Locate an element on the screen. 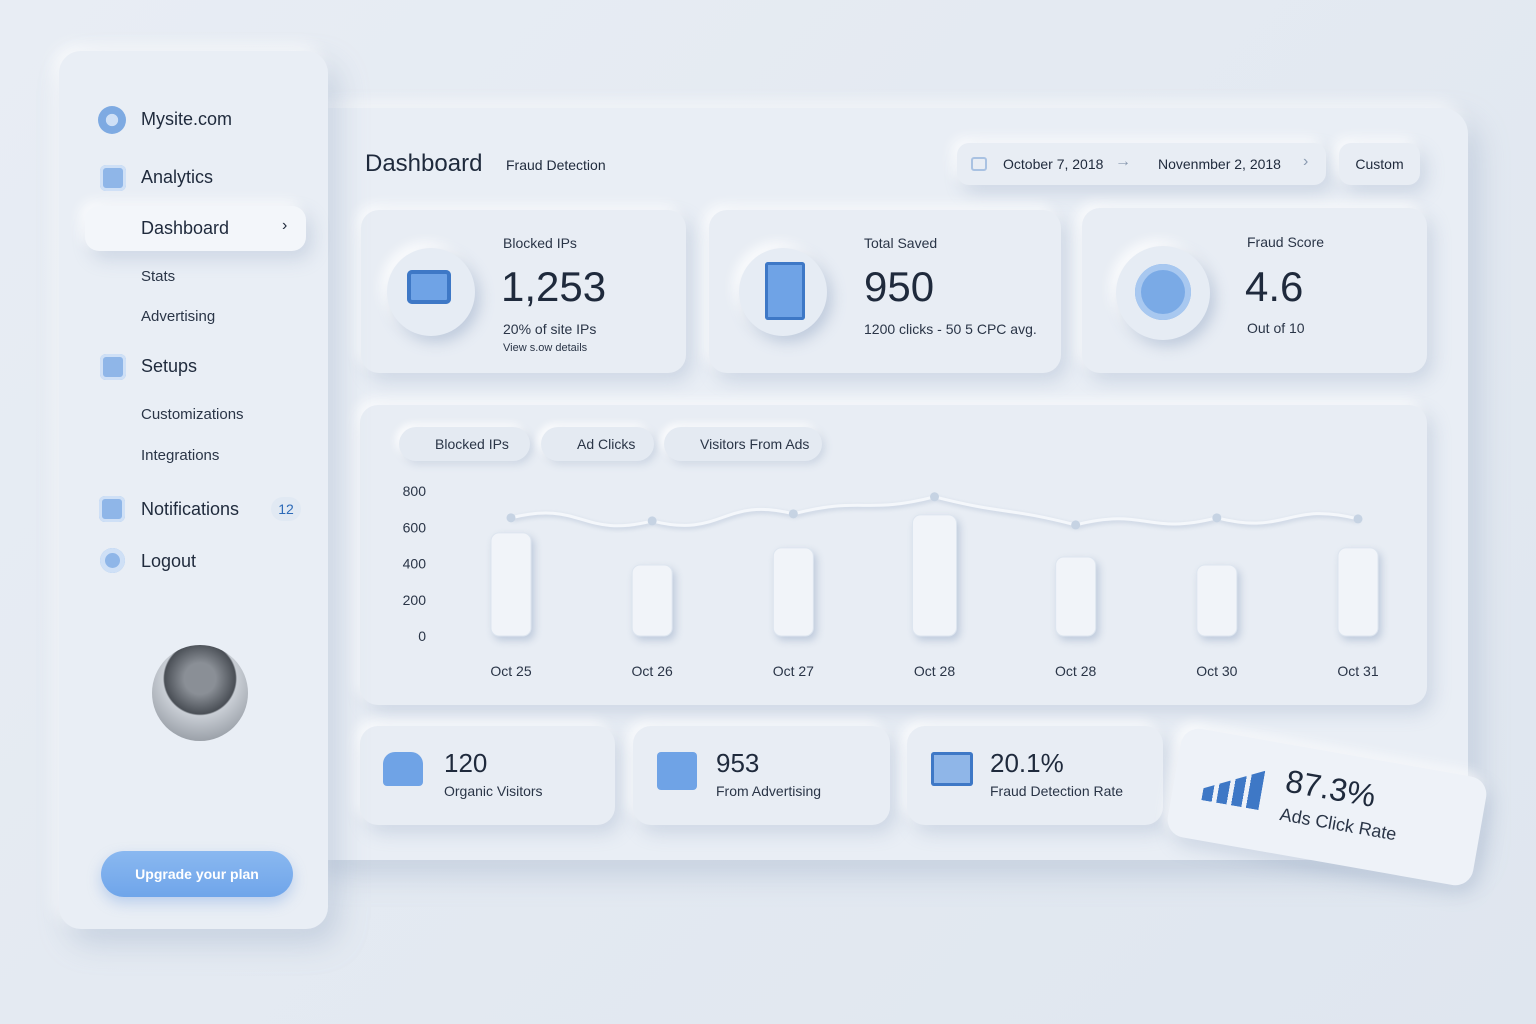 The height and width of the screenshot is (1024, 1536). stat-label: From Advertising is located at coordinates (769, 791).